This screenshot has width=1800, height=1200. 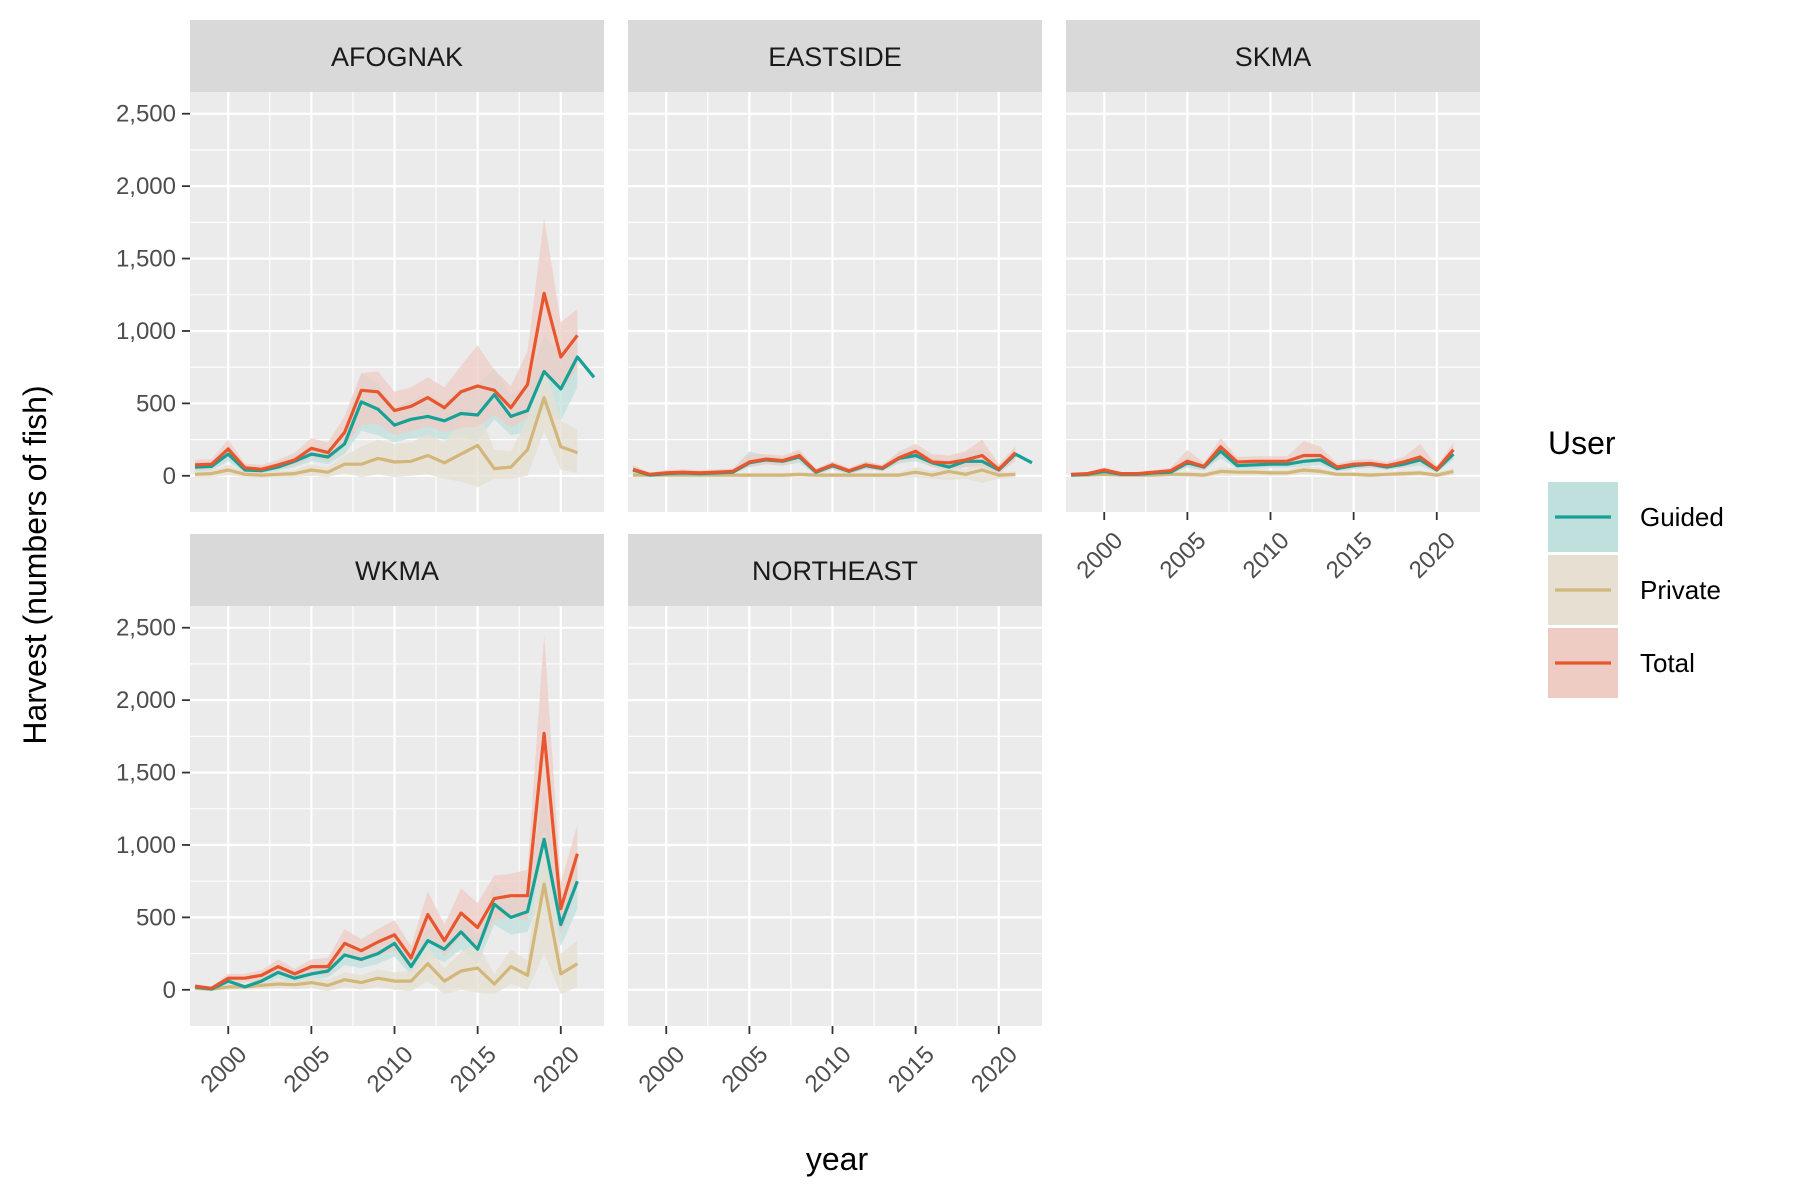 I want to click on legend-label: Private, so click(x=1680, y=590).